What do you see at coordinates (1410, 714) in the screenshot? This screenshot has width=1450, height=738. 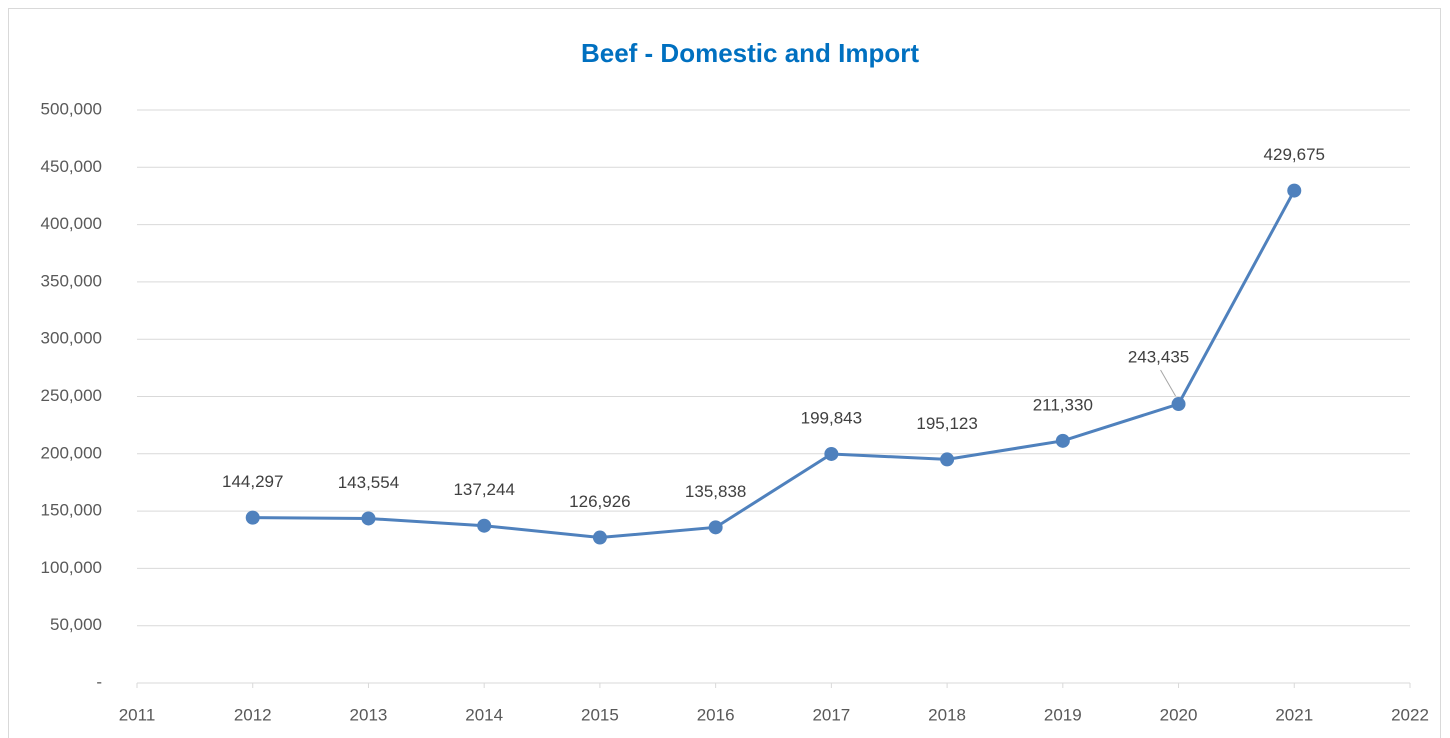 I see `x-tick-label: 2022` at bounding box center [1410, 714].